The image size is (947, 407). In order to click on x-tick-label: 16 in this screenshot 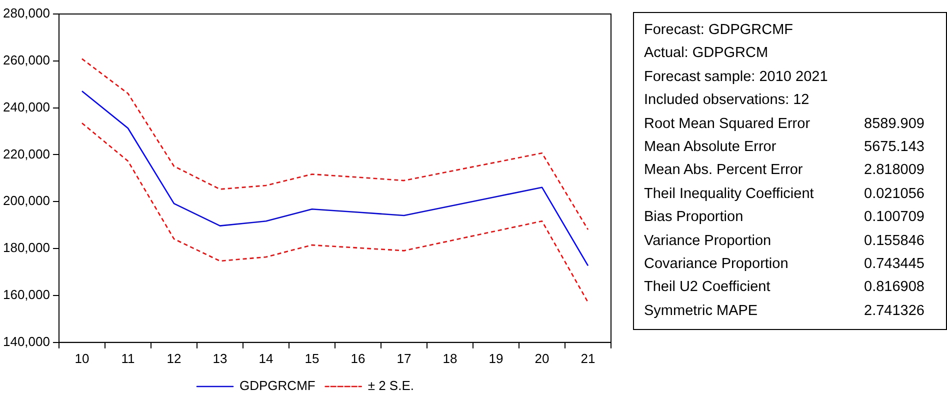, I will do `click(358, 358)`.